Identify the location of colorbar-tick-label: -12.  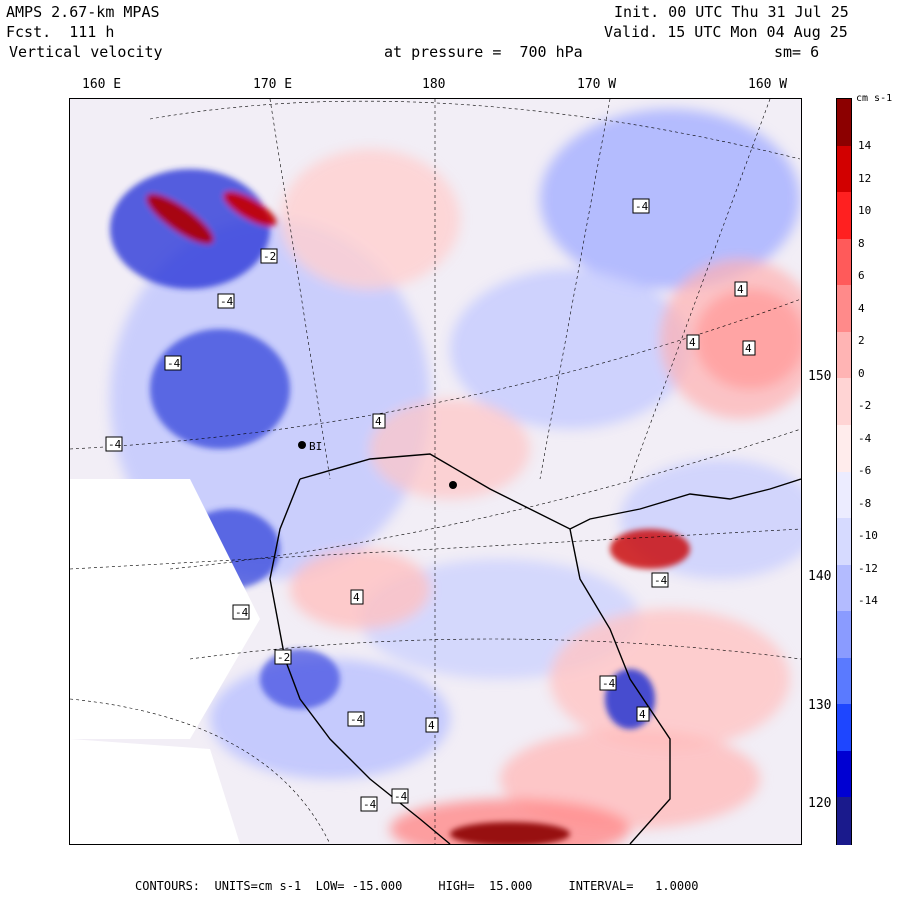
(868, 568).